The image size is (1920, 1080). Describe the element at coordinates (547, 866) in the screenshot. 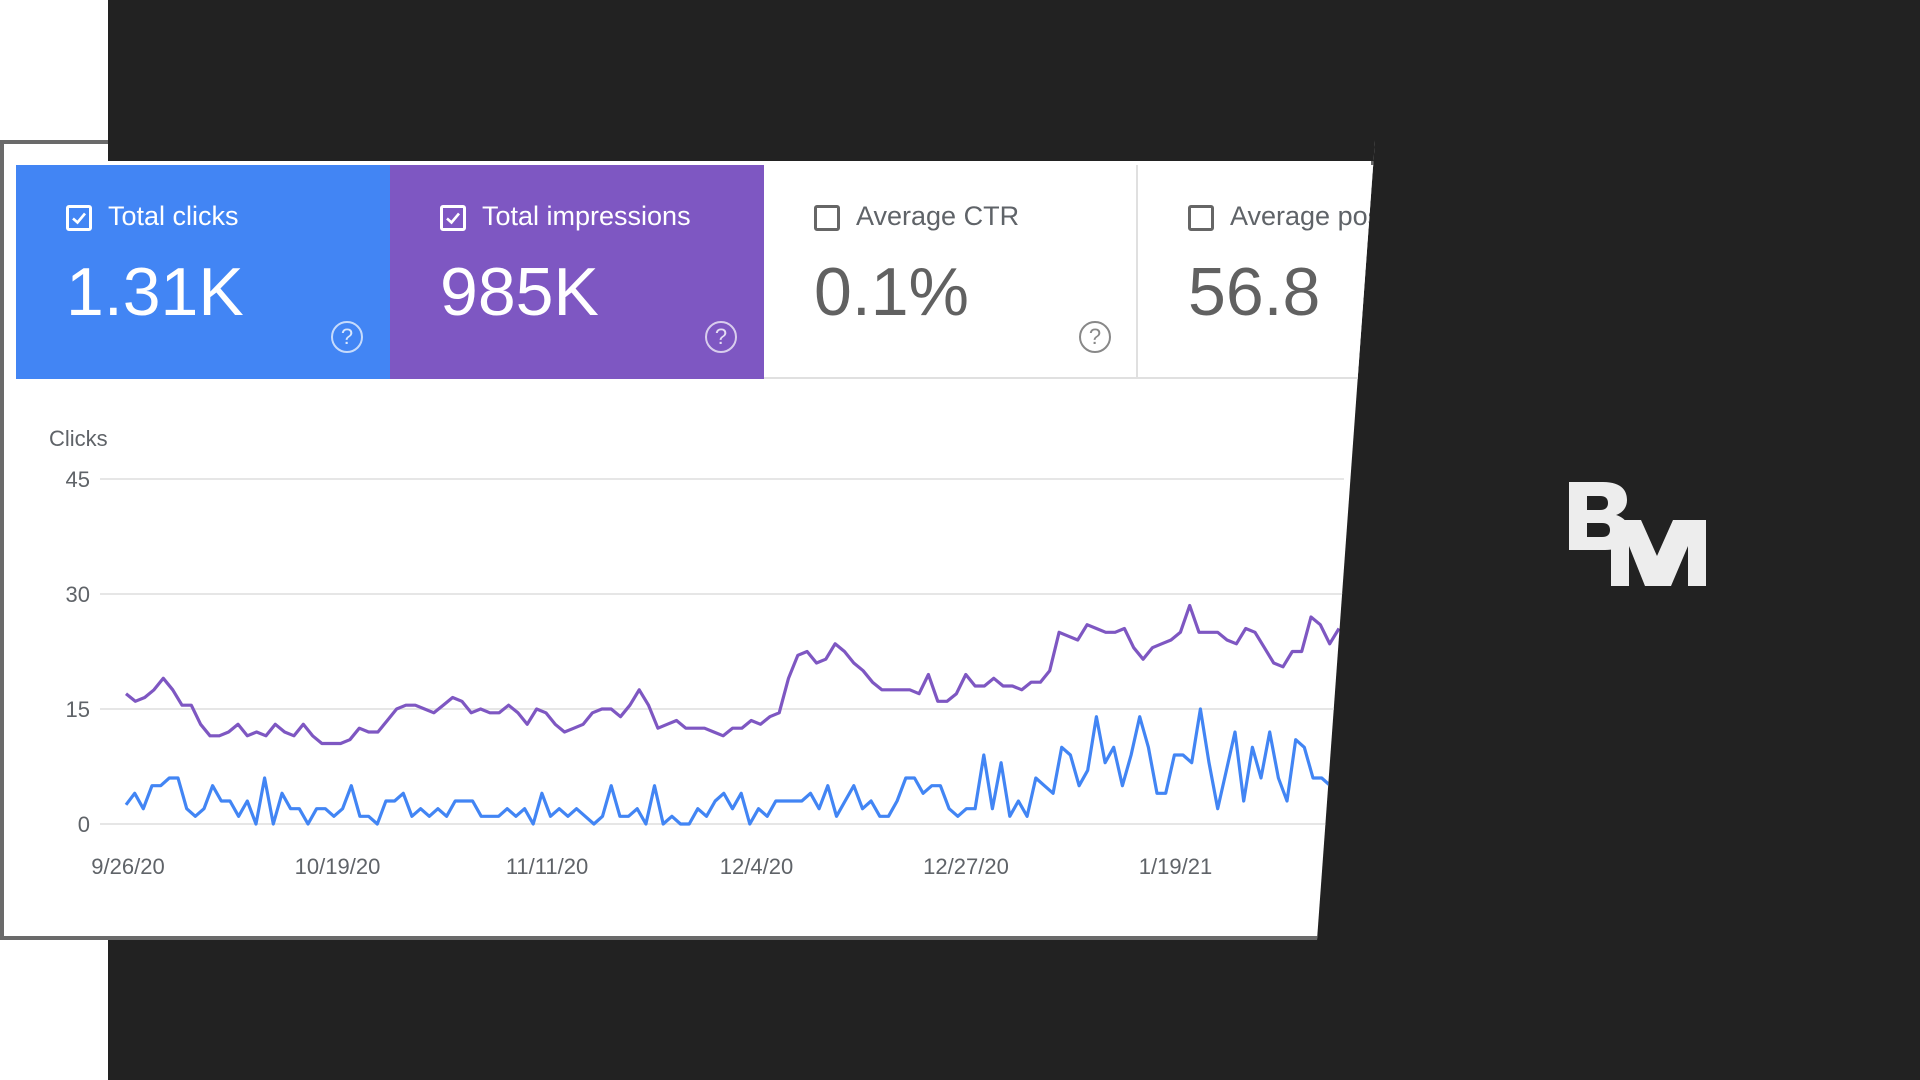

I see `x-tick-label: 11/11/20` at that location.